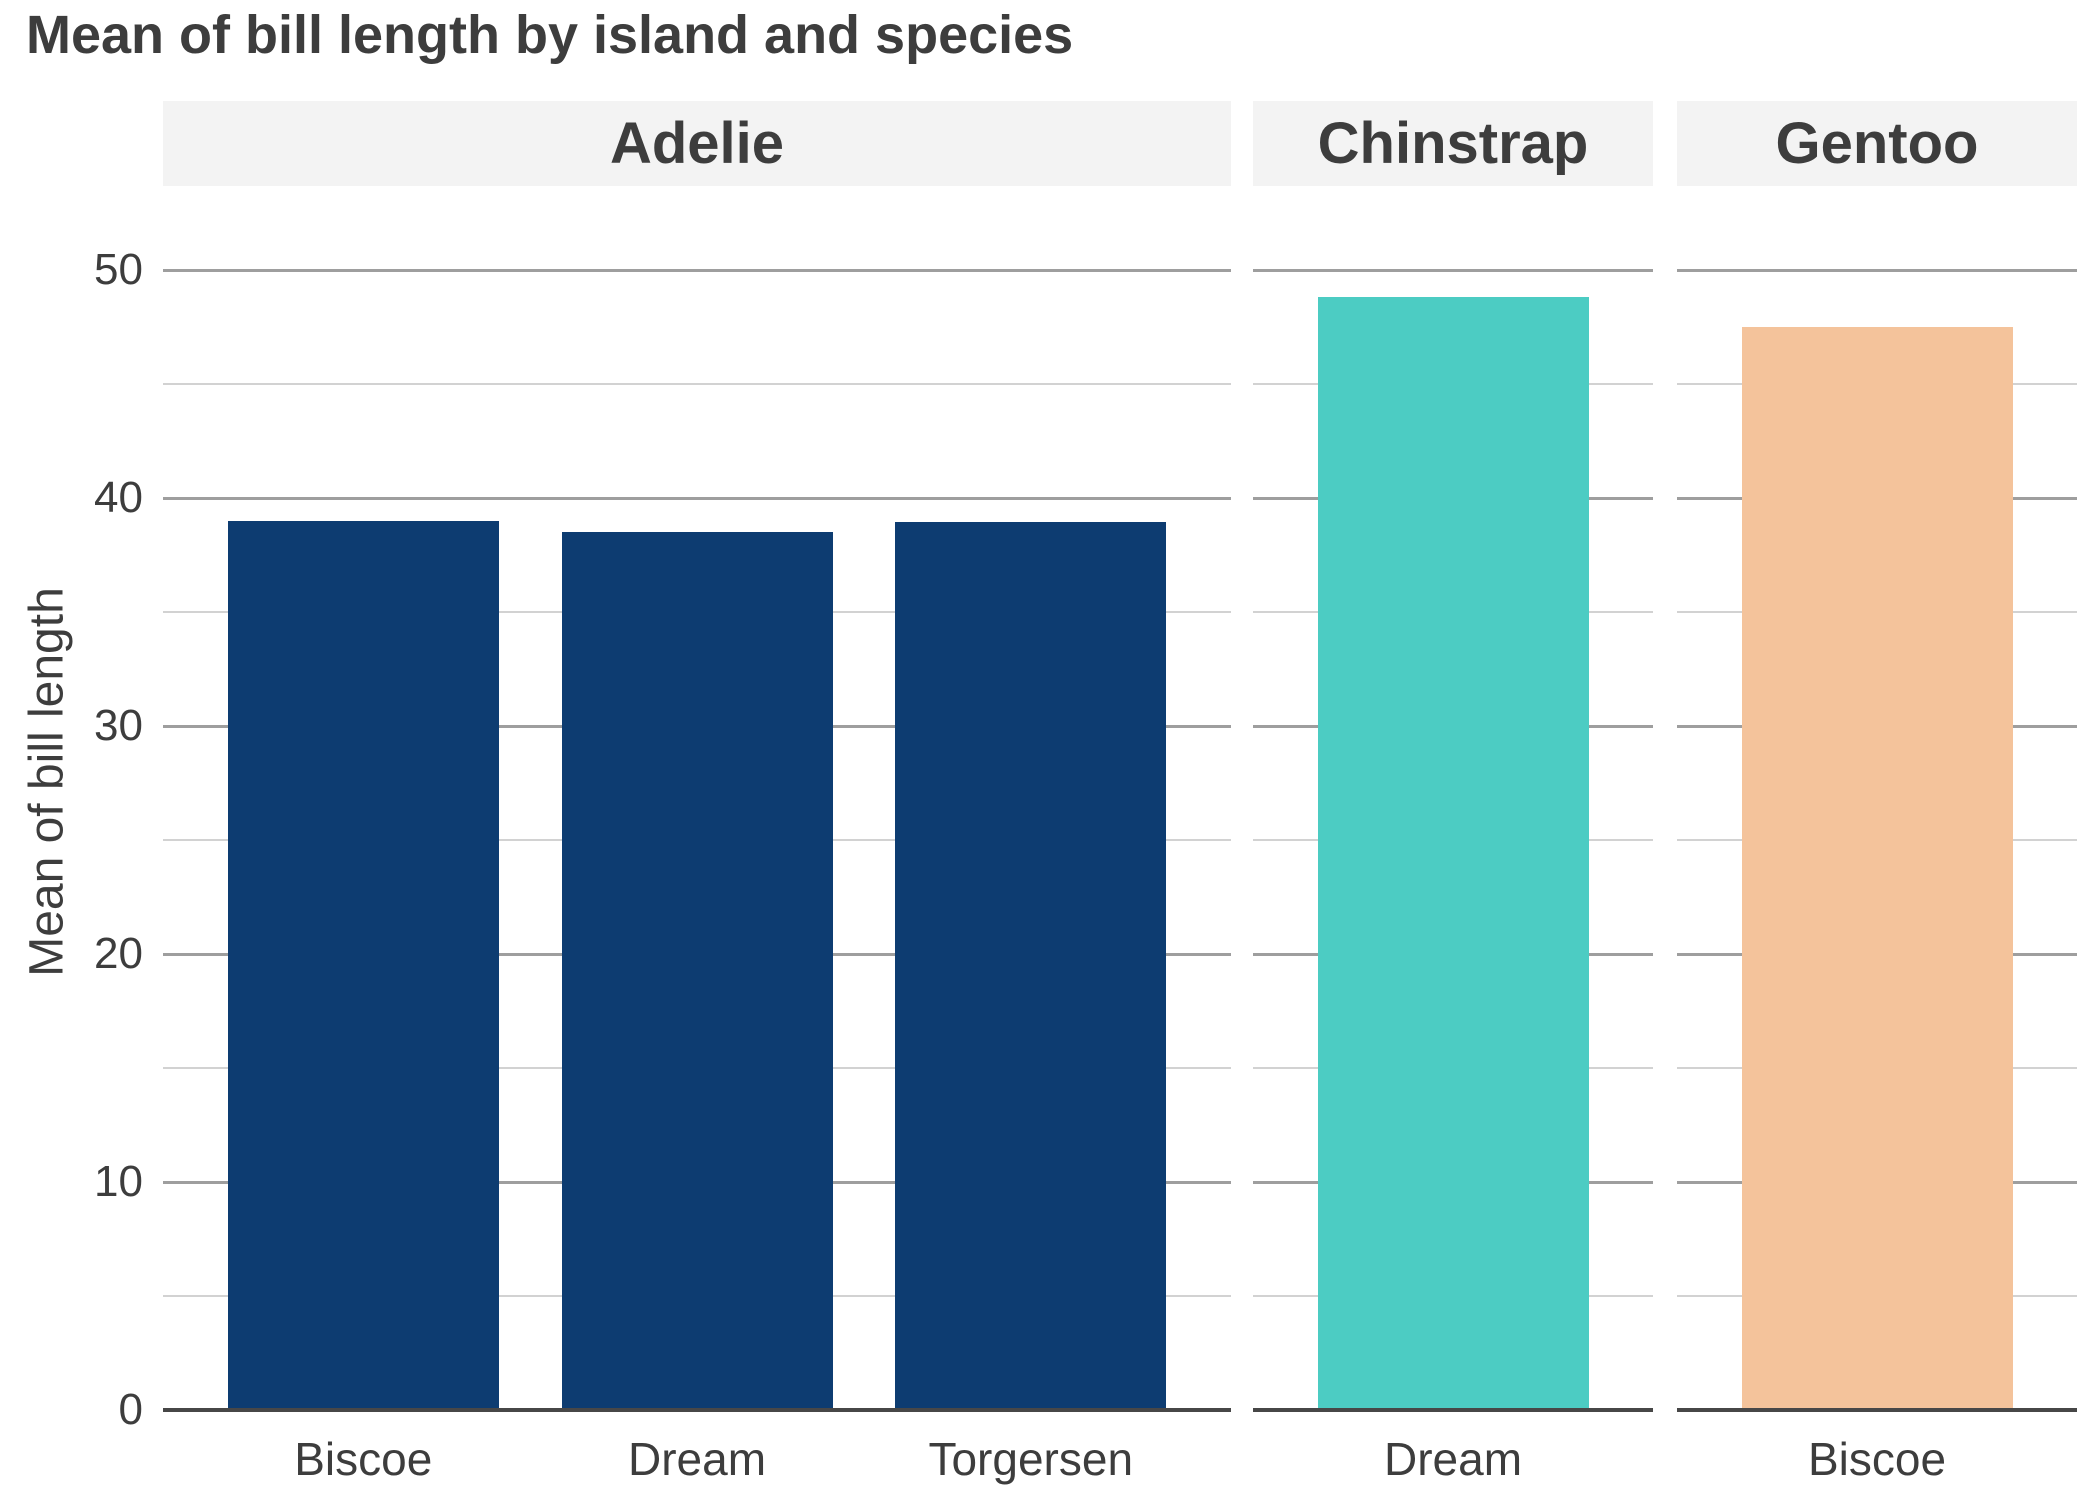 The height and width of the screenshot is (1500, 2100). What do you see at coordinates (1453, 853) in the screenshot?
I see `bar-chinstrap-dream` at bounding box center [1453, 853].